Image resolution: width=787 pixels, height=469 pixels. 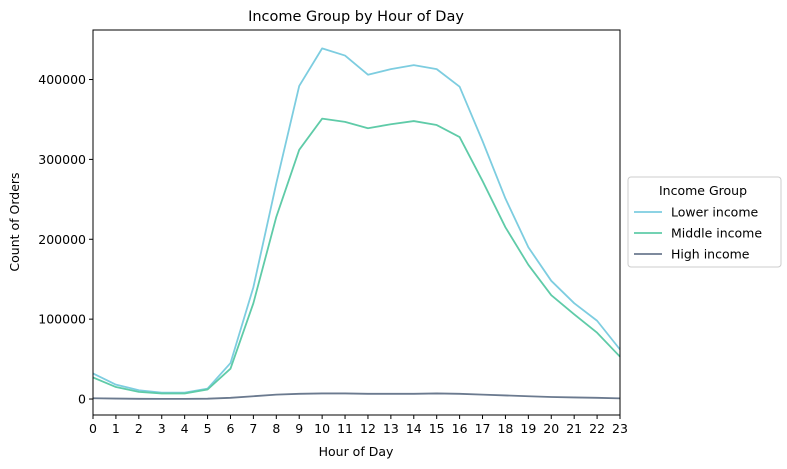 What do you see at coordinates (62, 239) in the screenshot?
I see `y-tick-label: 200000` at bounding box center [62, 239].